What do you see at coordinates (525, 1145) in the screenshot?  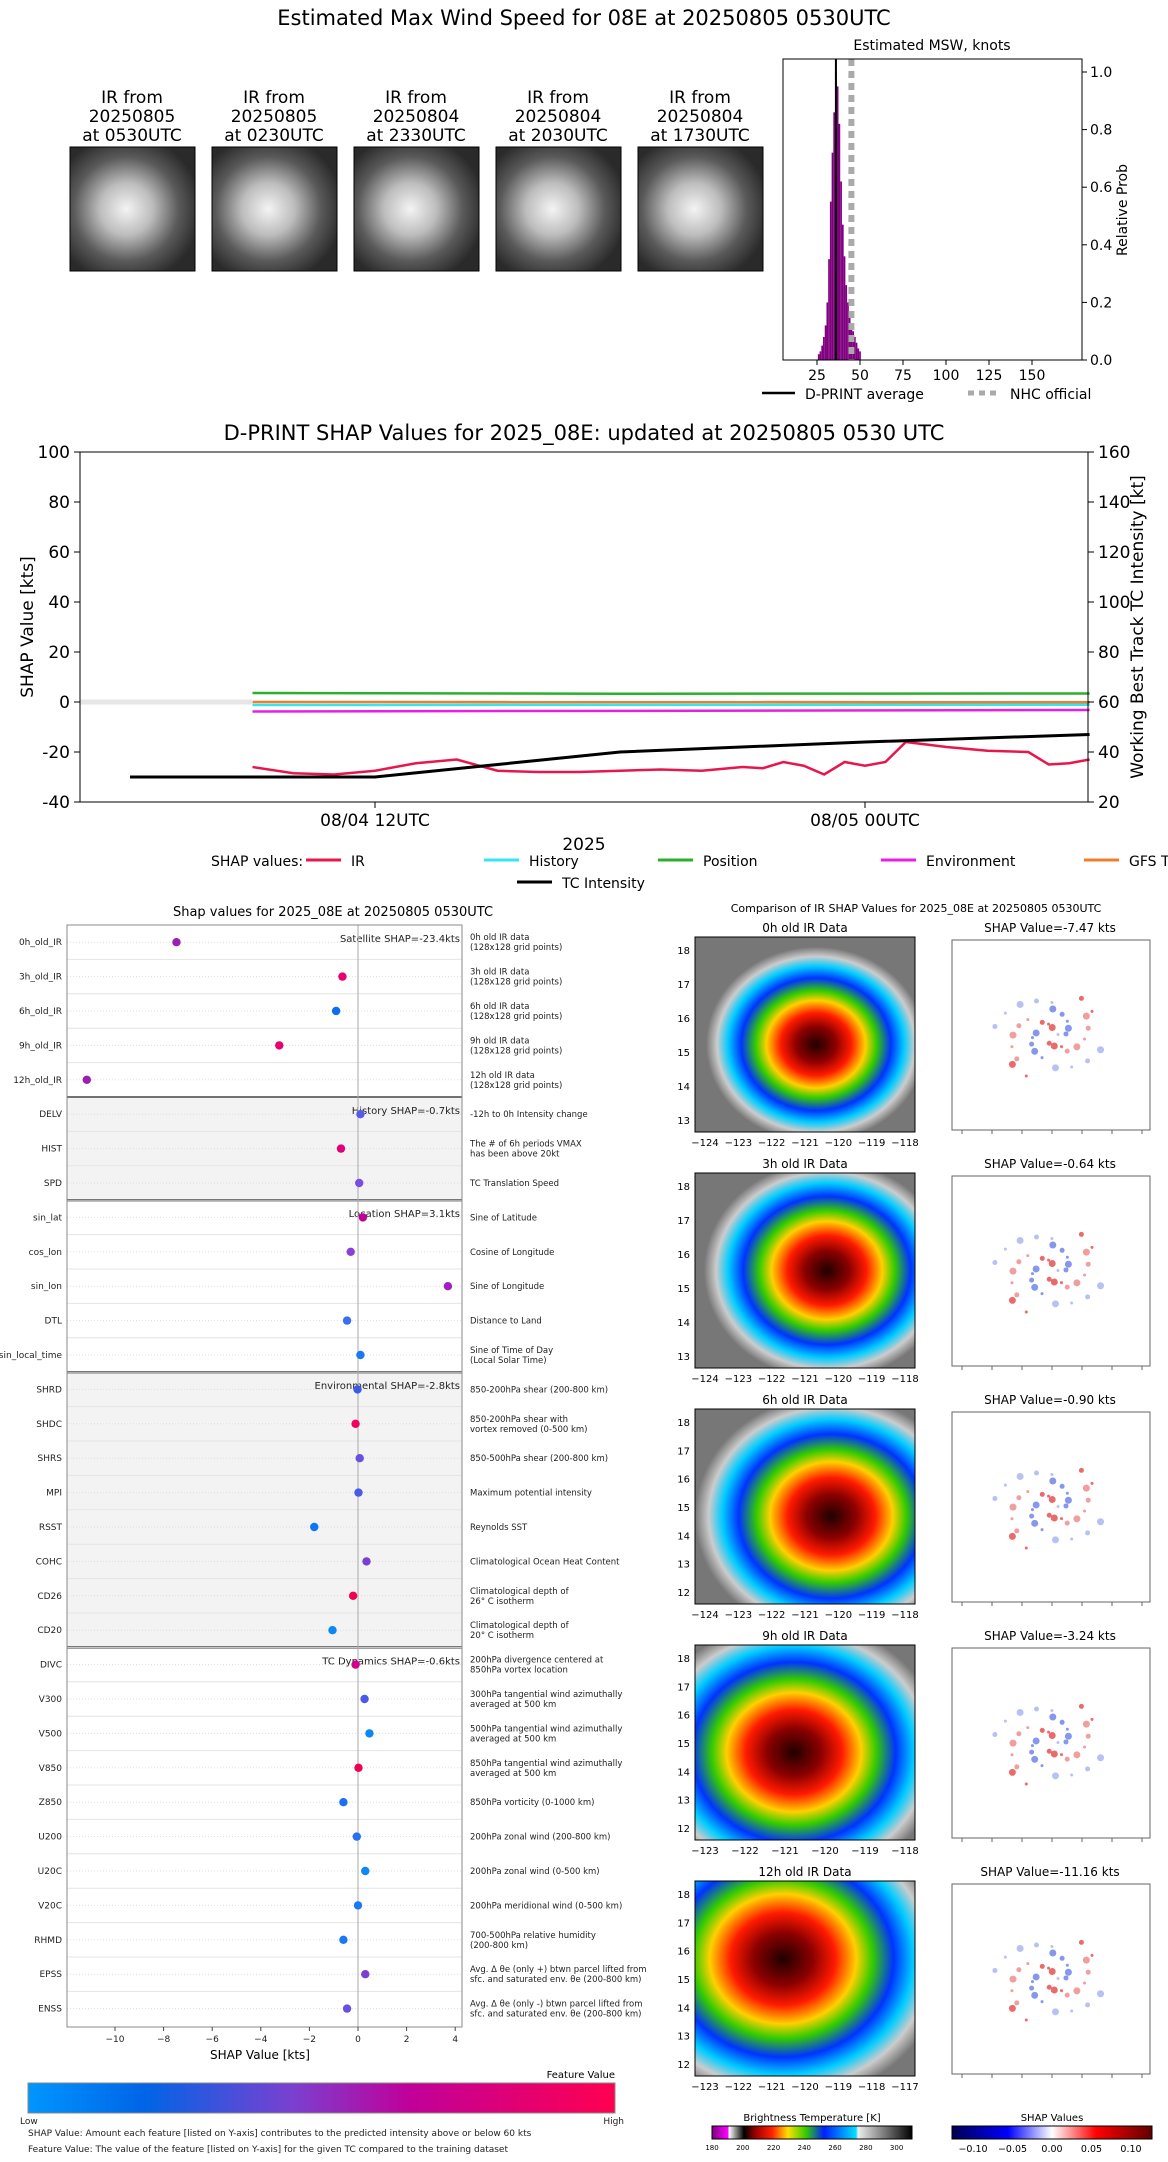 I see `feature-description: The # of 6h periods VMAX` at bounding box center [525, 1145].